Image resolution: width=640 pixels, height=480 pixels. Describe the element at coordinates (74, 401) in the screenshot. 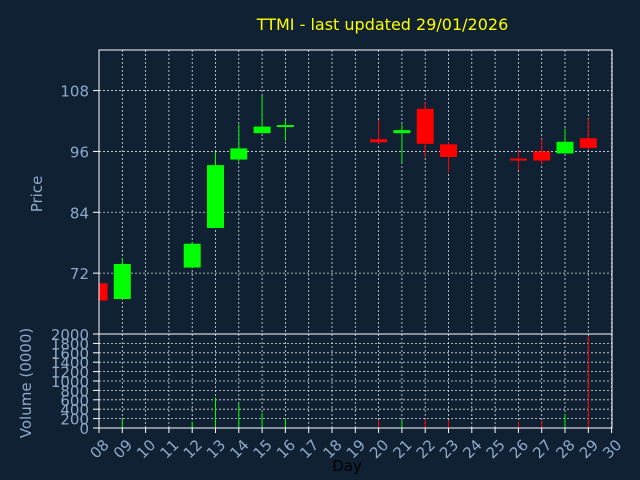

I see `volume-tick-label: 600` at that location.